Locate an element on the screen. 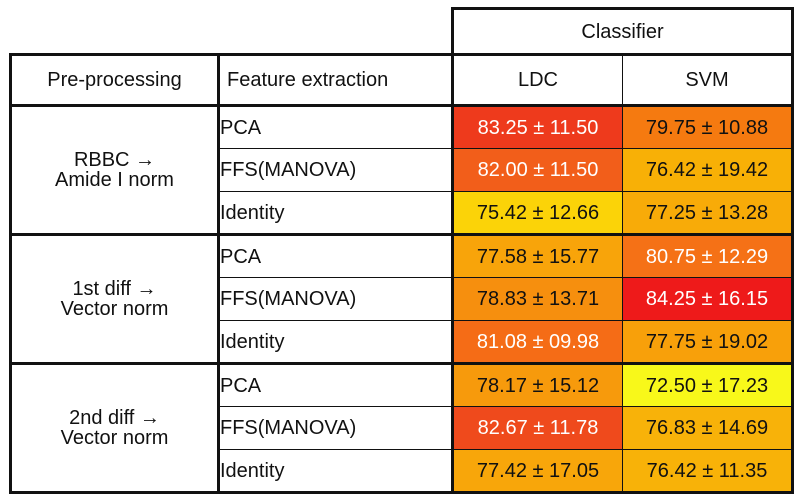 The height and width of the screenshot is (503, 800). svm-column-header: SVM is located at coordinates (708, 80).